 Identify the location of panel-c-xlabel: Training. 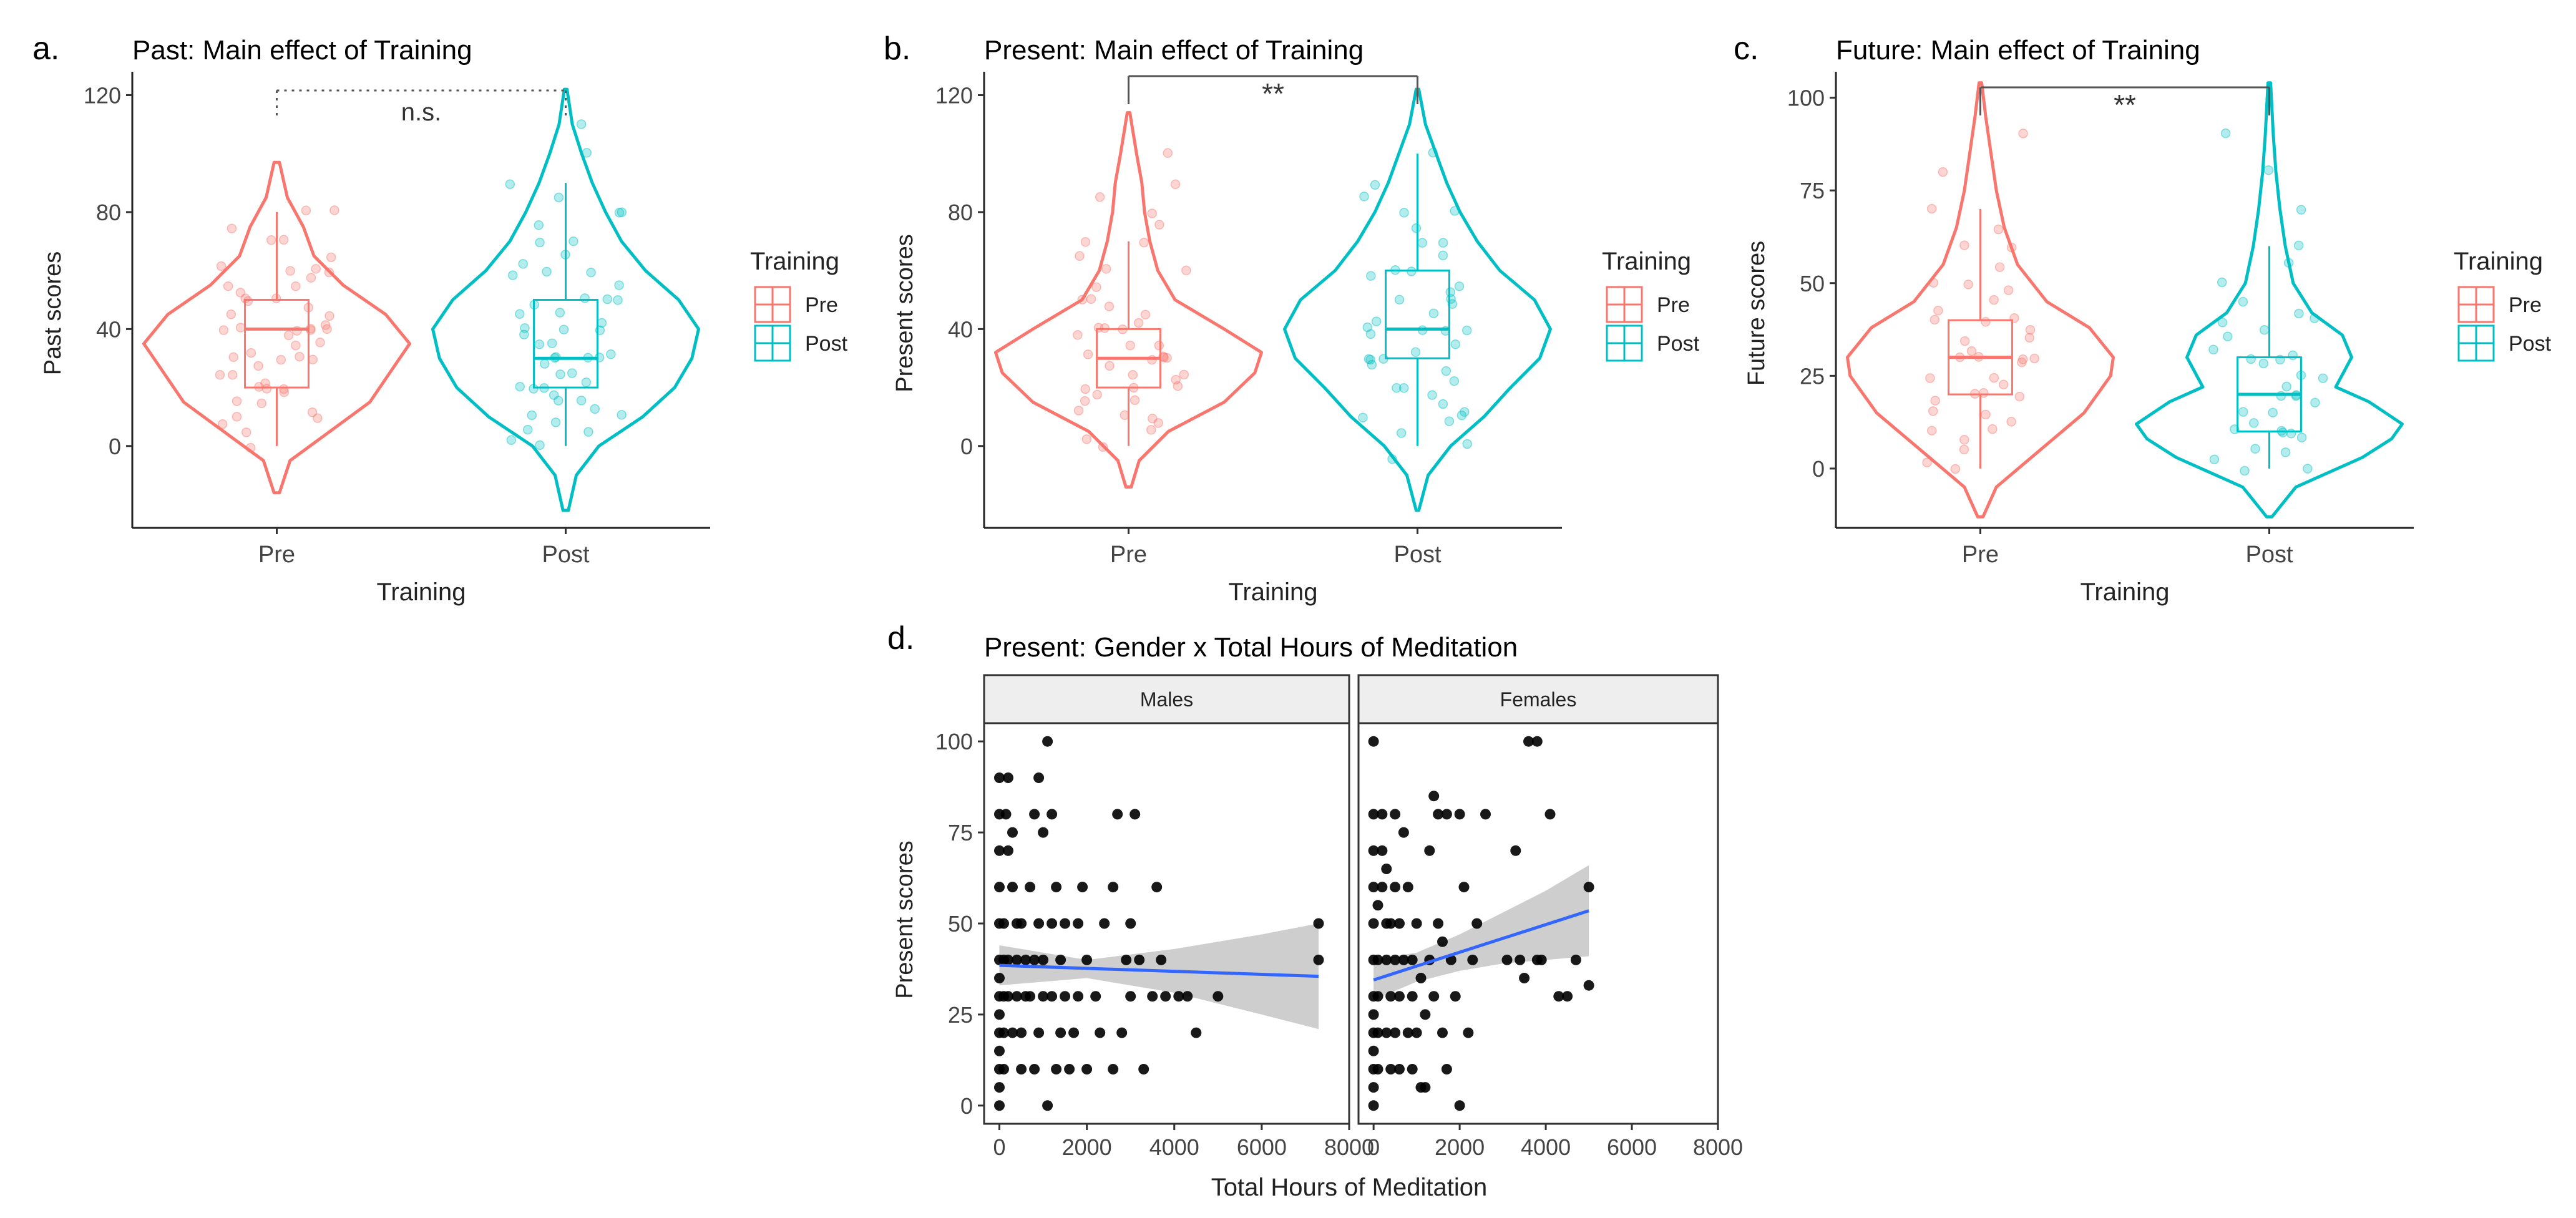
(2124, 592).